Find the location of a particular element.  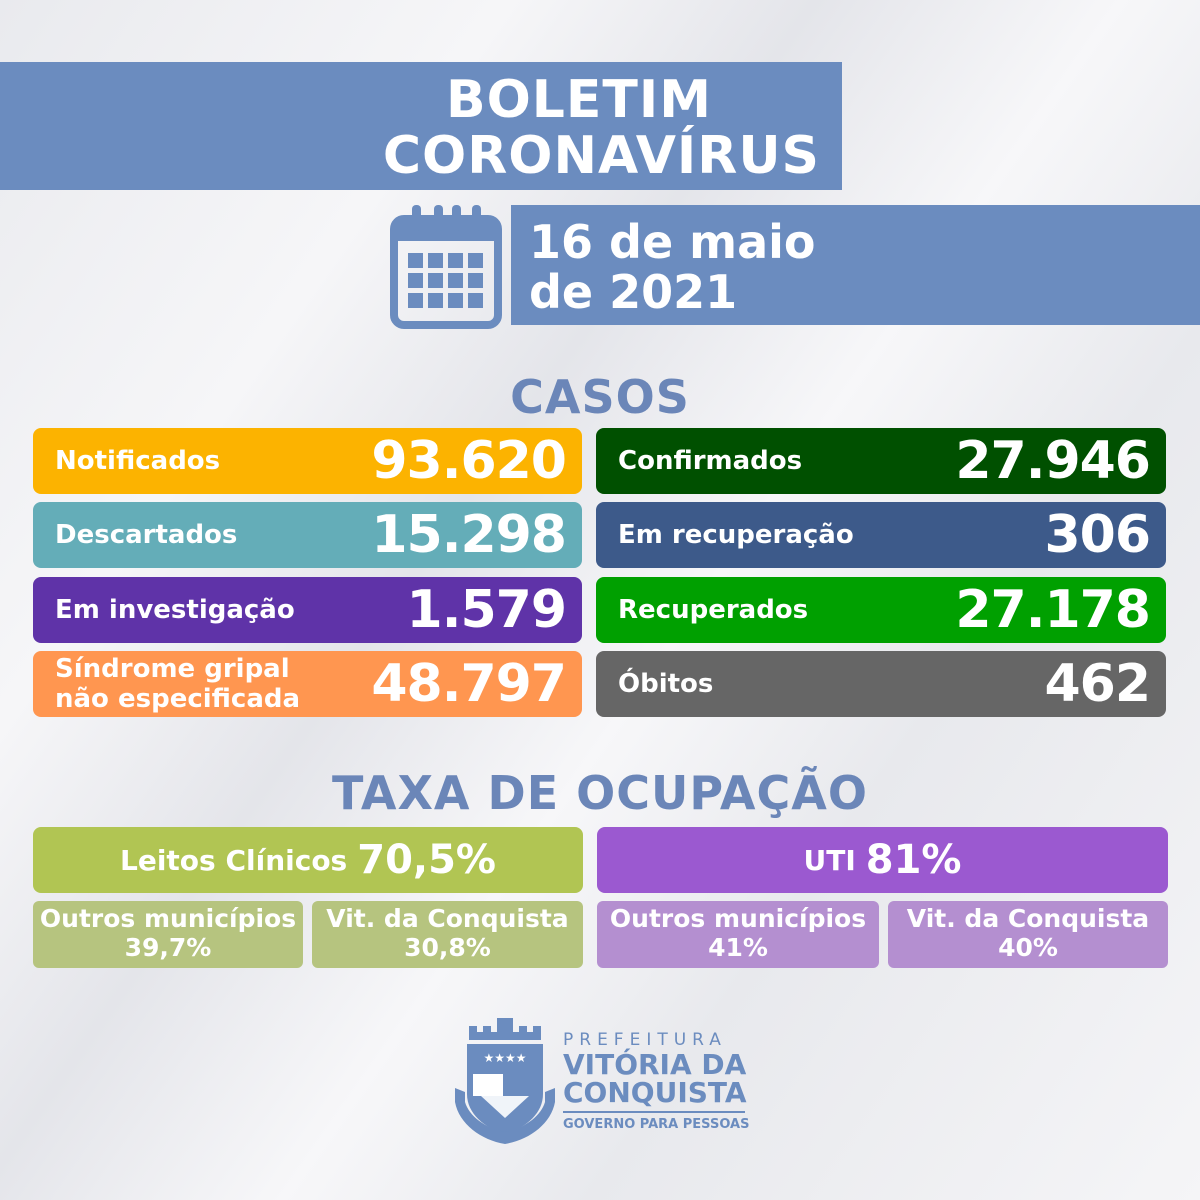

case-value: 48.797 is located at coordinates (469, 684).